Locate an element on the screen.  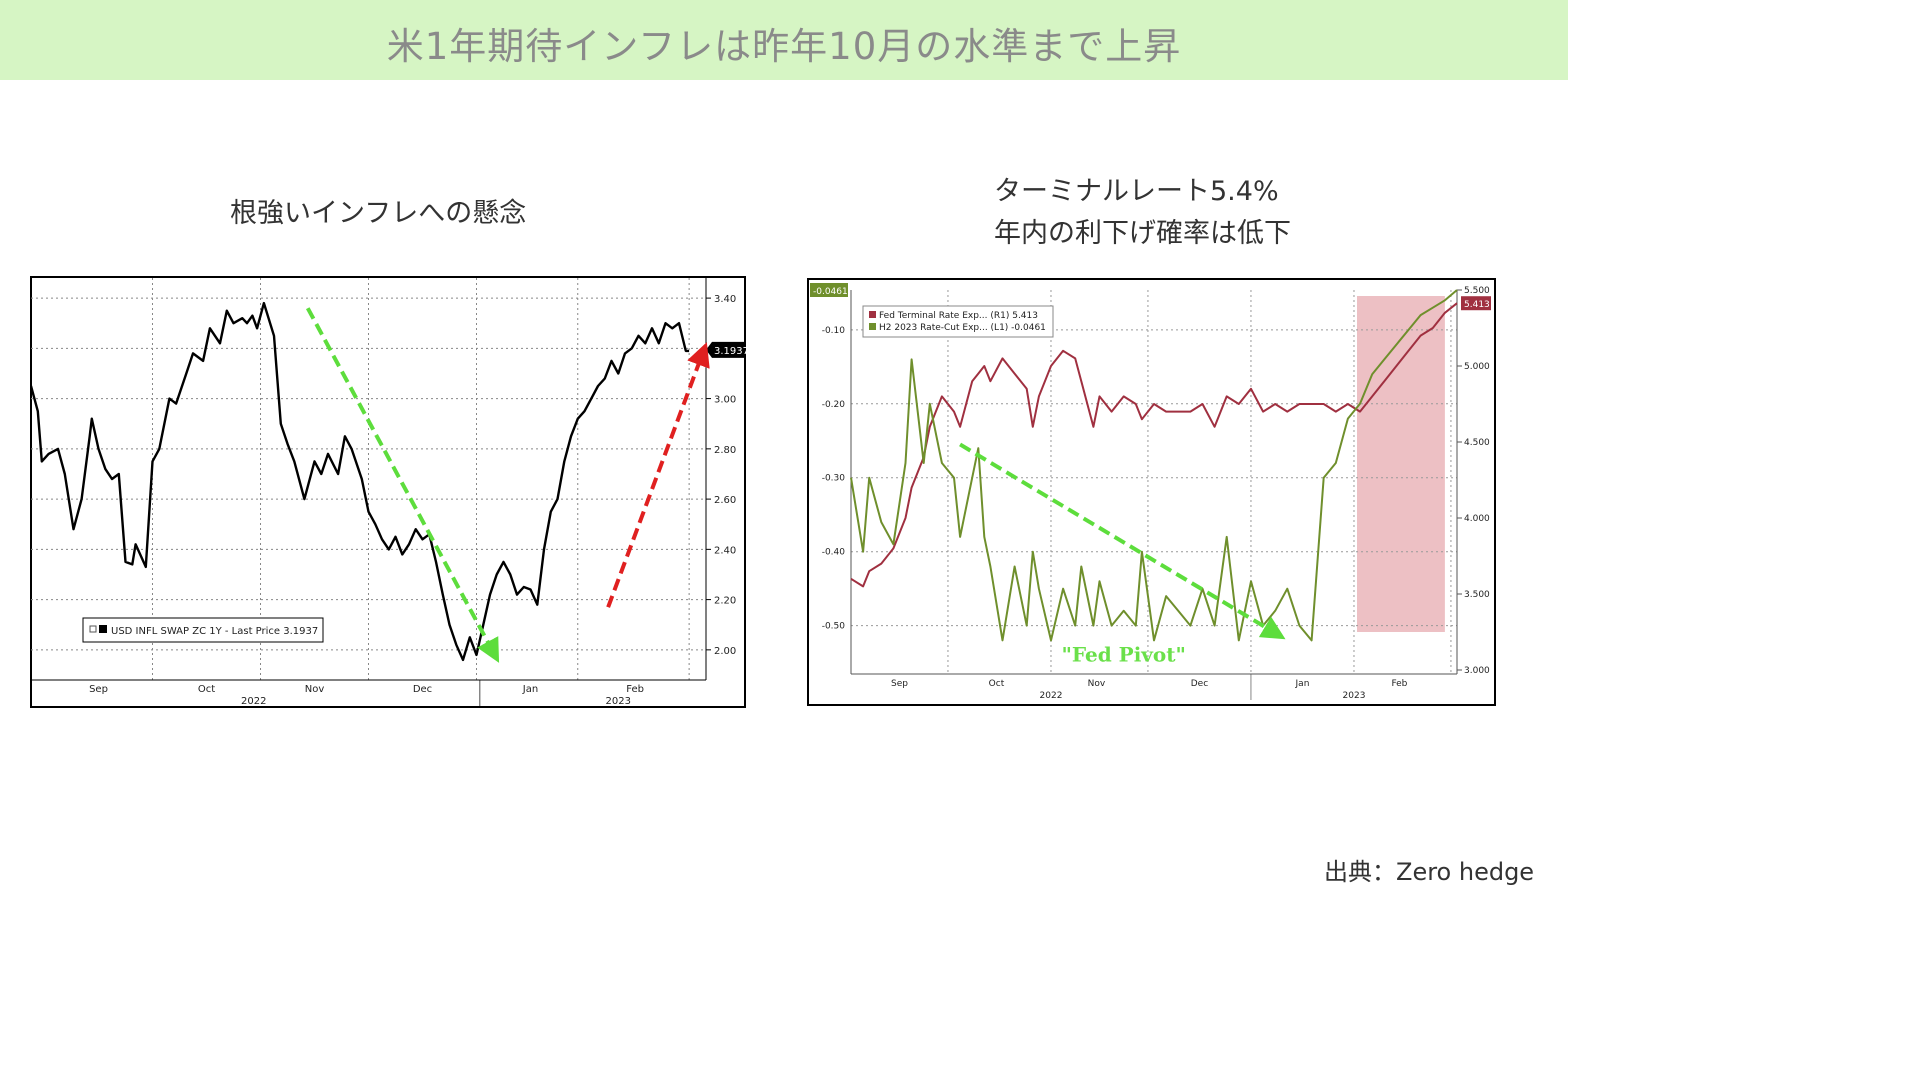
title-banner: 米1年期待インフレは昨年10月の水準まで上昇 is located at coordinates (784, 40).